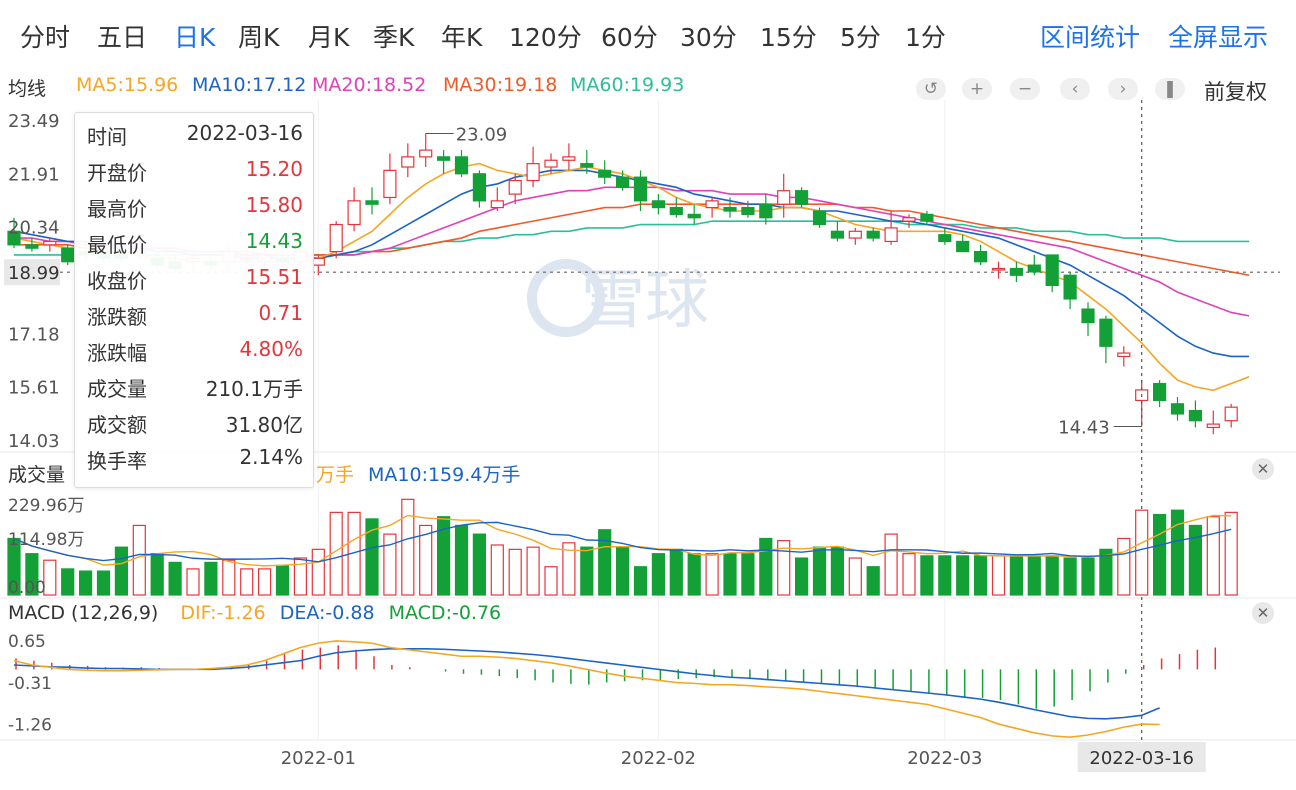  I want to click on tab-30min: 30分, so click(708, 37).